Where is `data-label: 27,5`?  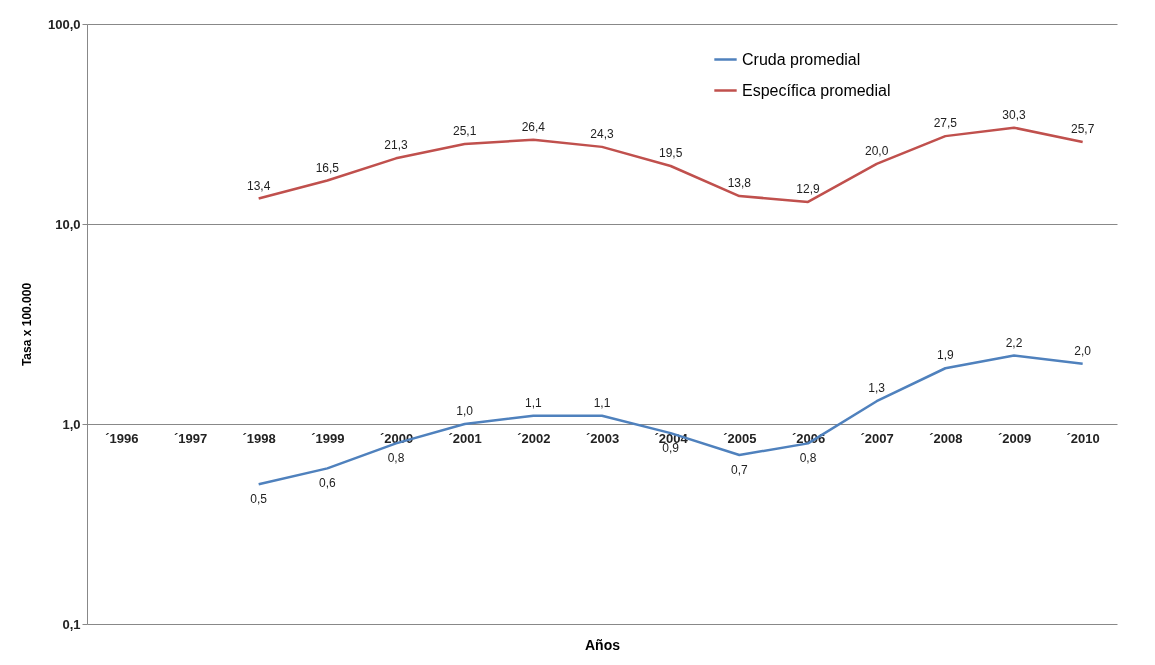
data-label: 27,5 is located at coordinates (945, 123).